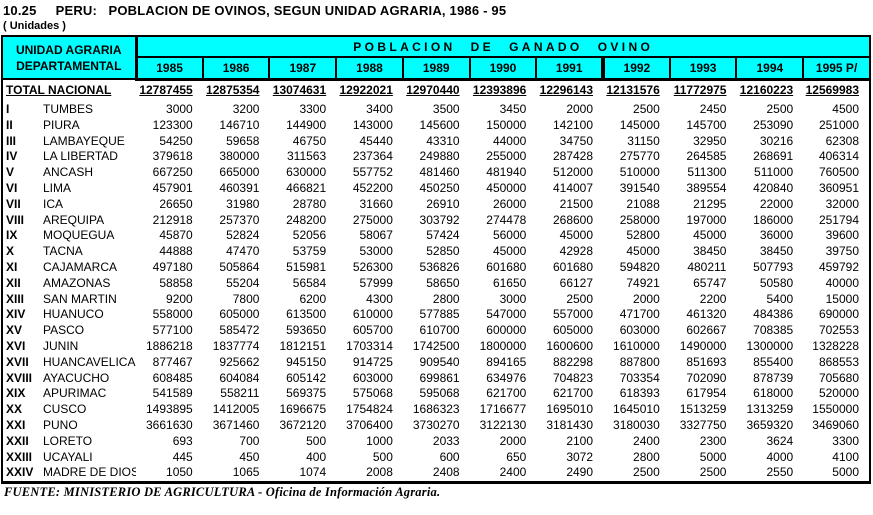 The image size is (873, 515). I want to click on cell-value: 618000, so click(773, 393).